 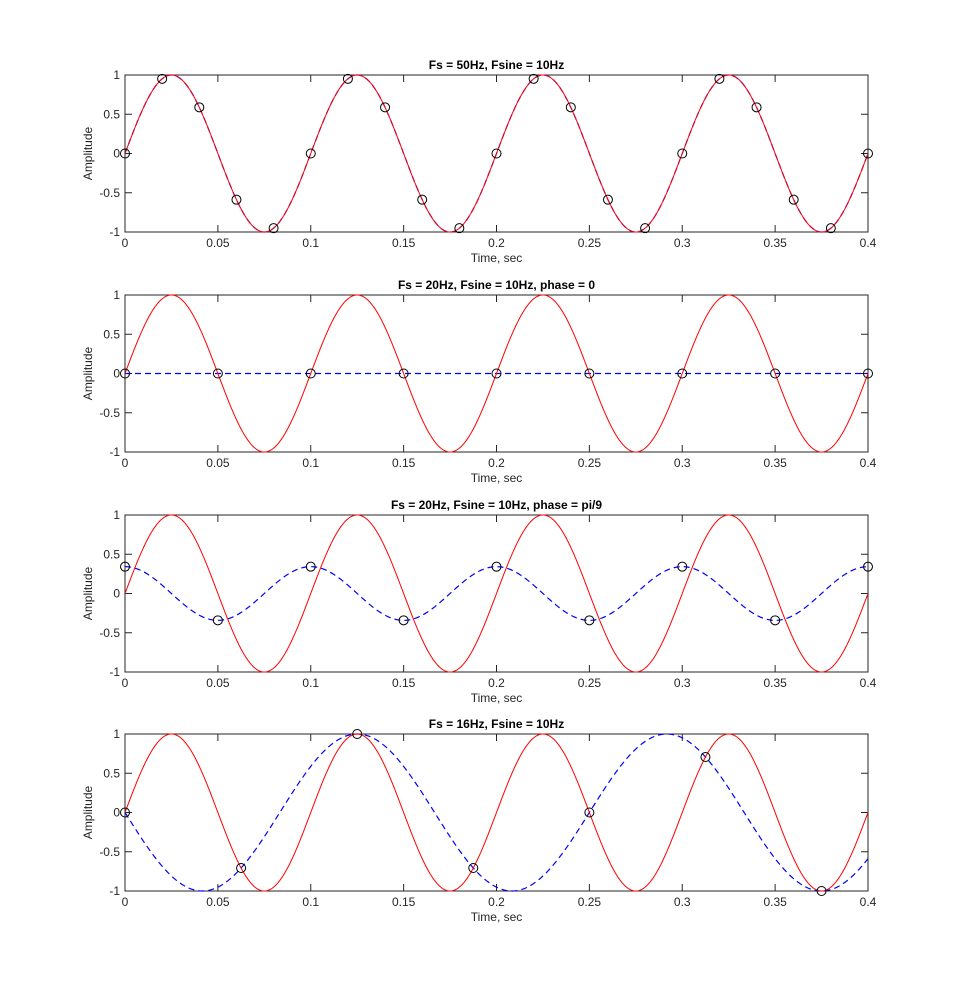 What do you see at coordinates (496, 65) in the screenshot?
I see `subplot-title: Fs = 50Hz, Fsine = 10Hz` at bounding box center [496, 65].